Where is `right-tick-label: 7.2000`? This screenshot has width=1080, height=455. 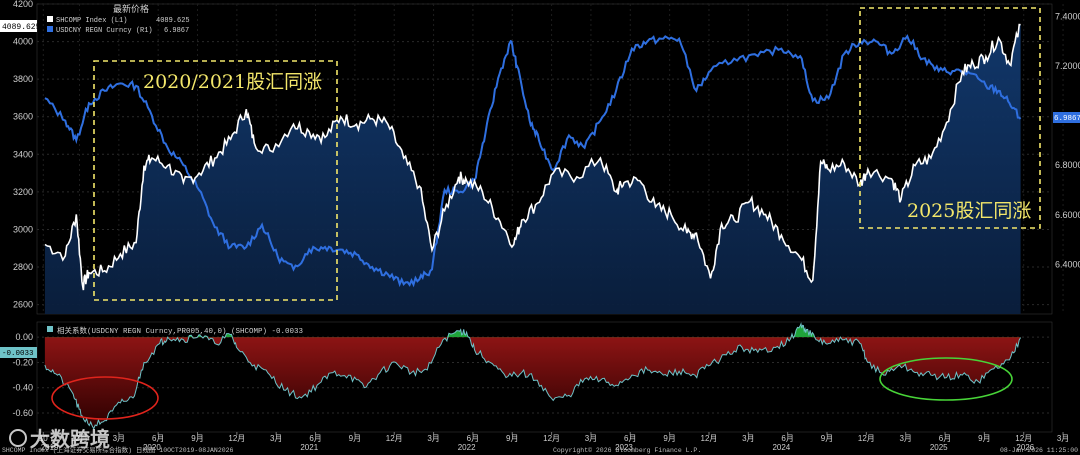 right-tick-label: 7.2000 is located at coordinates (1067, 66).